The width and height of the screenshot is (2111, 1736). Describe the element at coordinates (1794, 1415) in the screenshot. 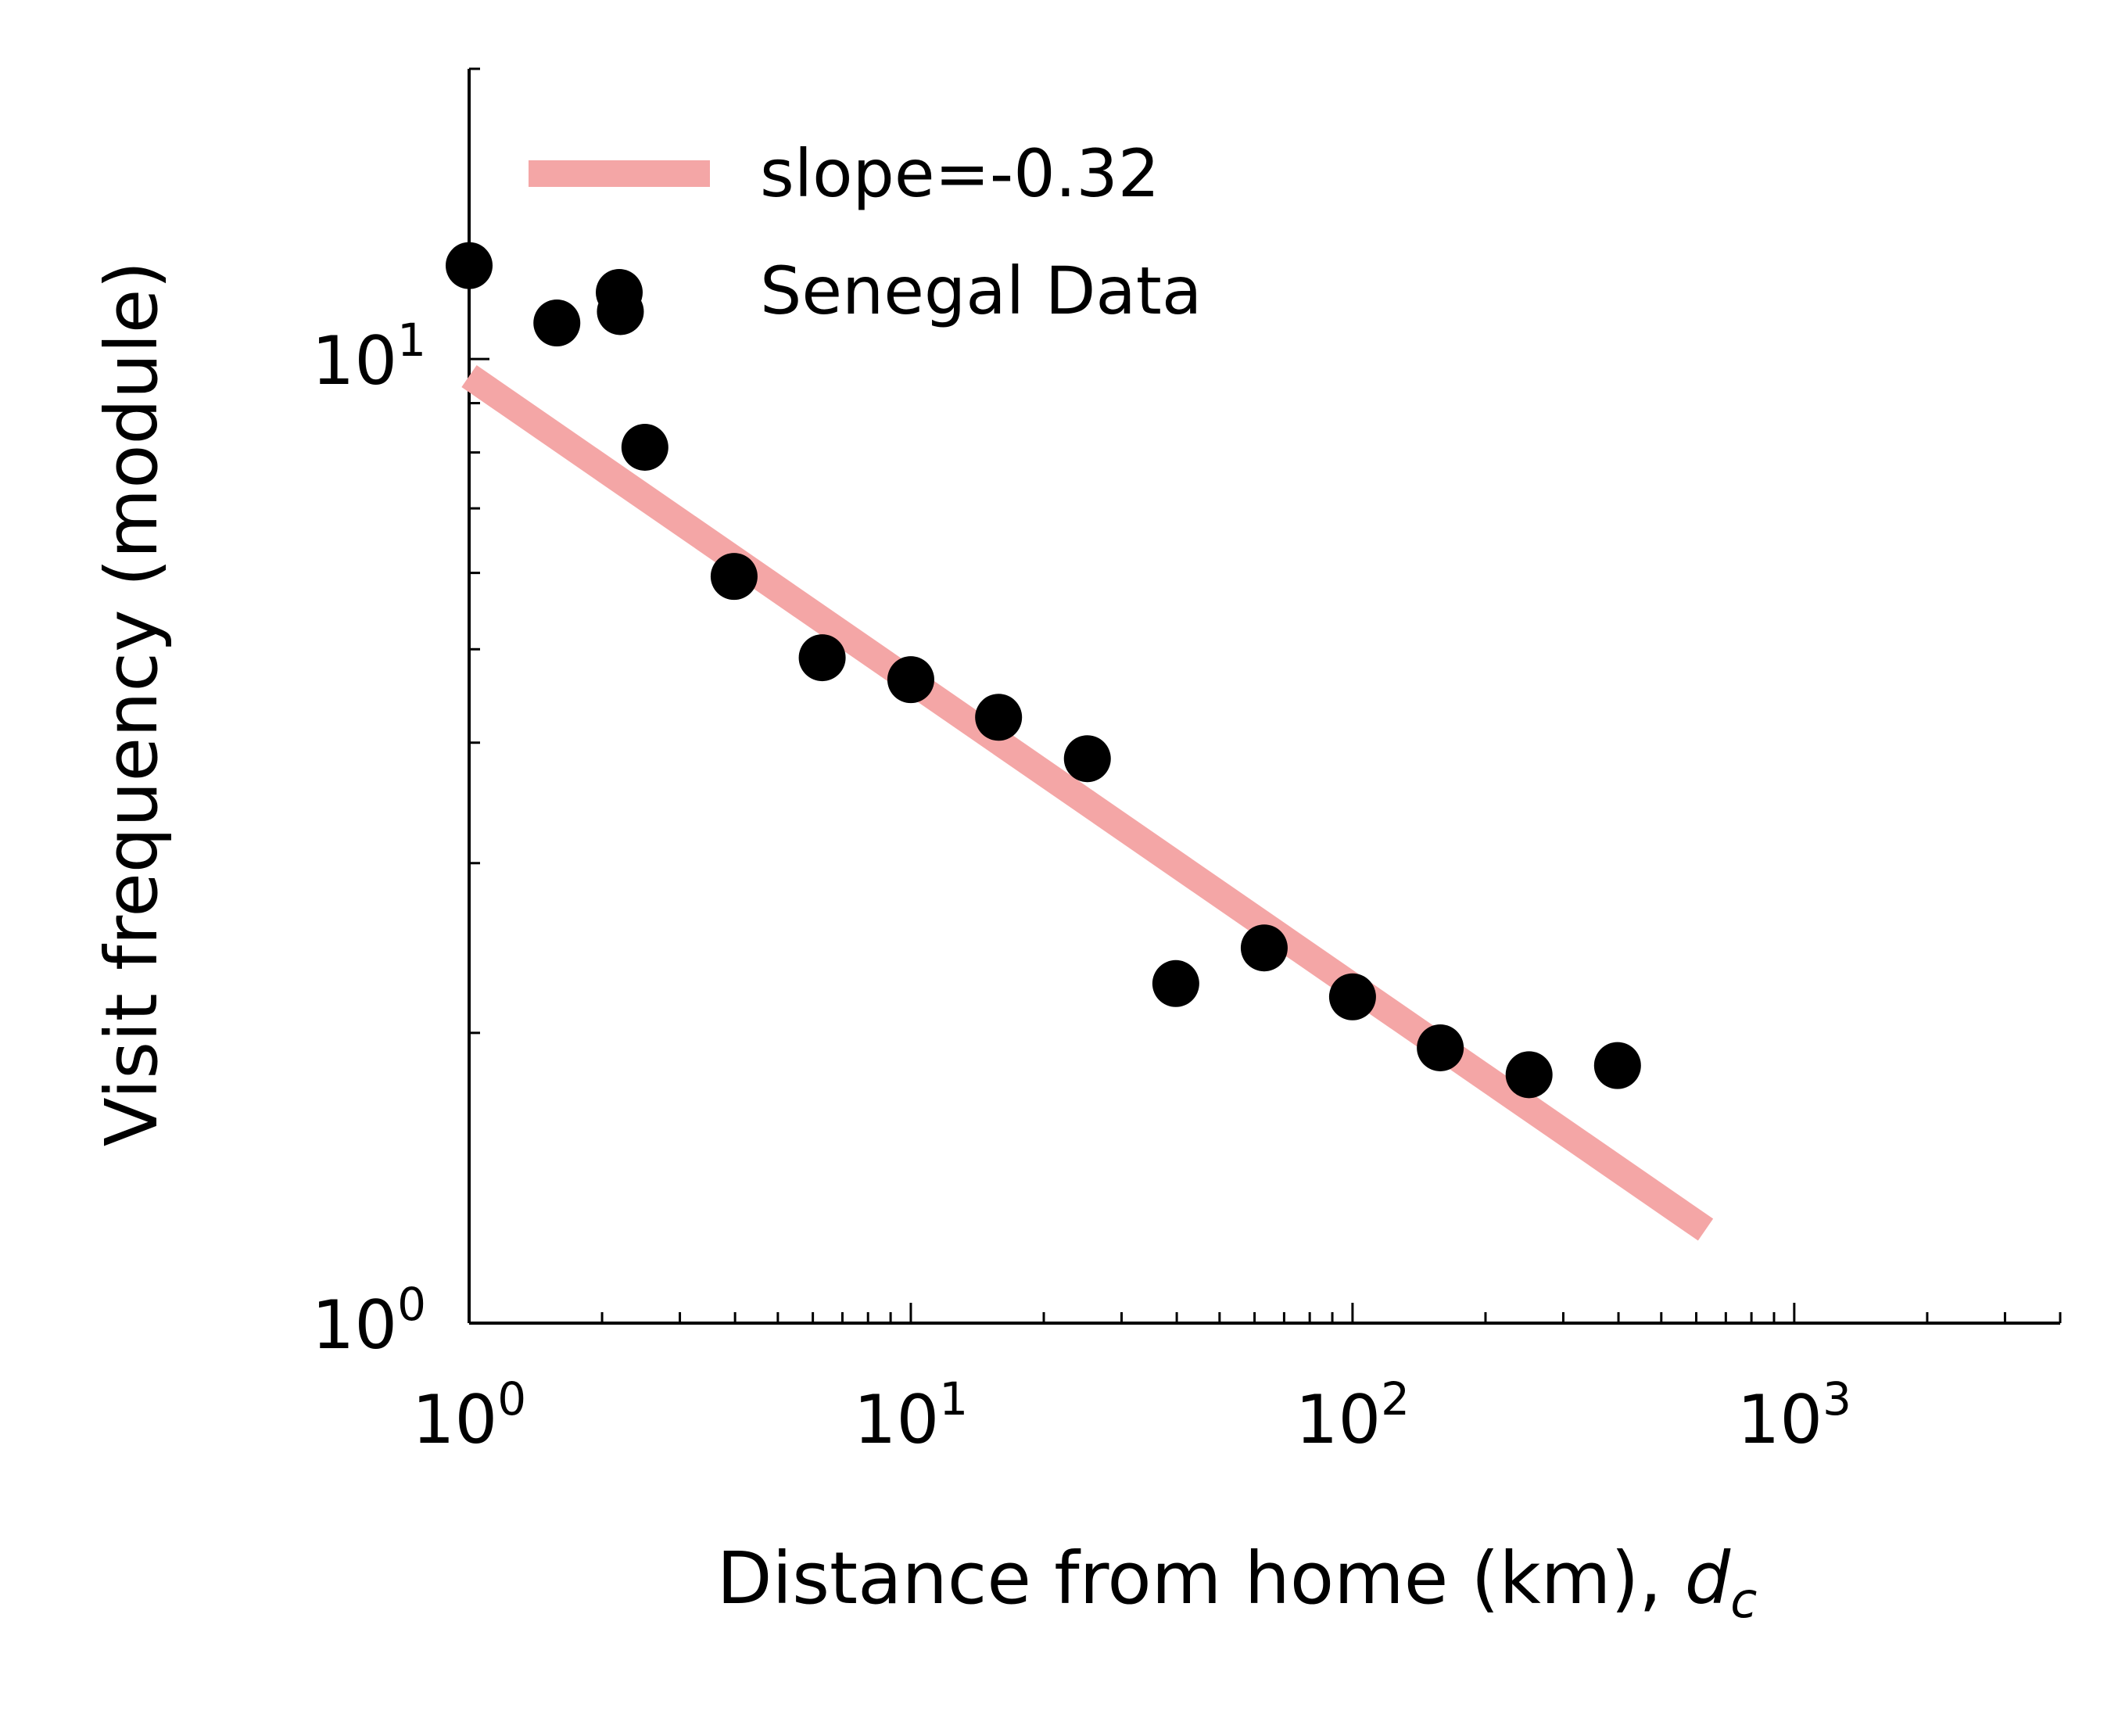

I see `x-tick-label: 10³` at that location.